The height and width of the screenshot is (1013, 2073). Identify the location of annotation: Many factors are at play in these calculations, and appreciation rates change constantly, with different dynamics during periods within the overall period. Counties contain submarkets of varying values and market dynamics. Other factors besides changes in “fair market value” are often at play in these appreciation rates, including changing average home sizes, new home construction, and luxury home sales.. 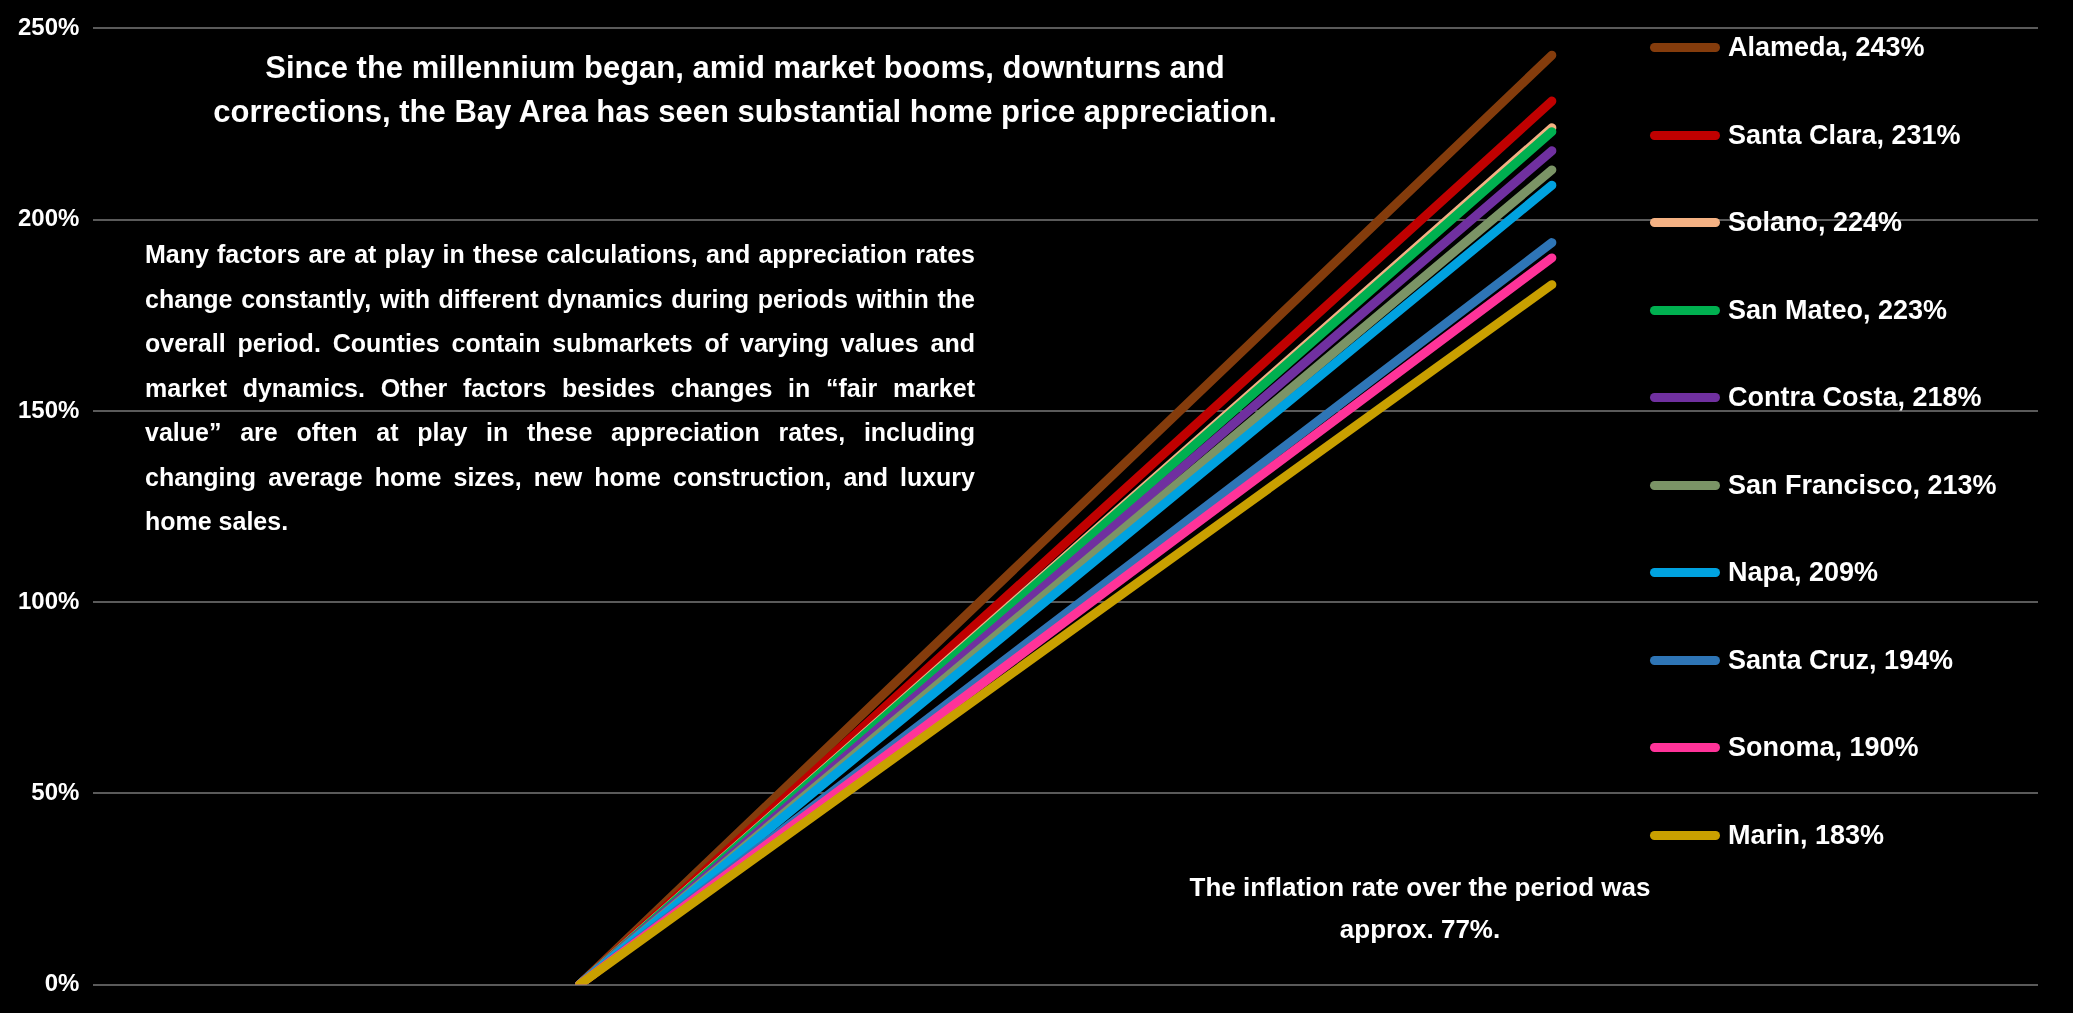
(560, 388).